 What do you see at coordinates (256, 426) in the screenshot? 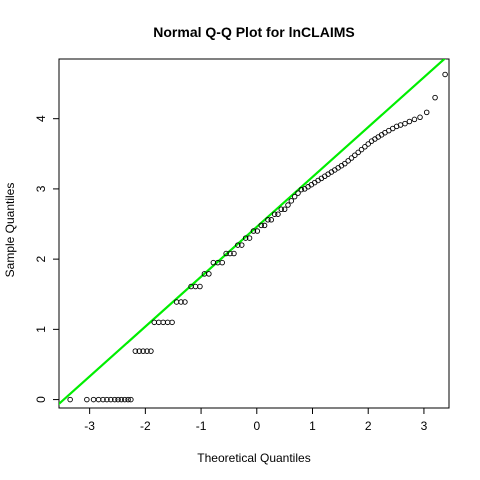
I see `x-tick-label: 0` at bounding box center [256, 426].